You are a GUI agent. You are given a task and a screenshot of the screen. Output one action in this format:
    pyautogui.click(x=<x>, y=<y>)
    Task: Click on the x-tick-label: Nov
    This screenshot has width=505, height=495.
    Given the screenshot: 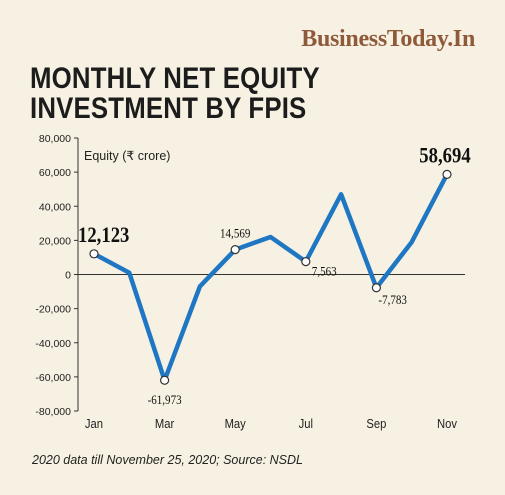 What is the action you would take?
    pyautogui.click(x=447, y=423)
    